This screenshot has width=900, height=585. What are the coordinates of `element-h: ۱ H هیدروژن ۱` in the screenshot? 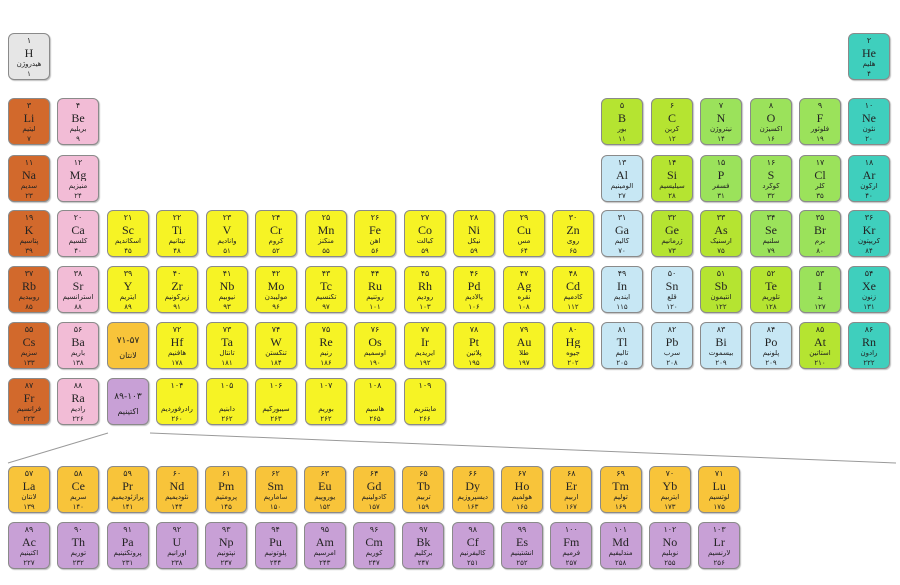 It's located at (29, 56).